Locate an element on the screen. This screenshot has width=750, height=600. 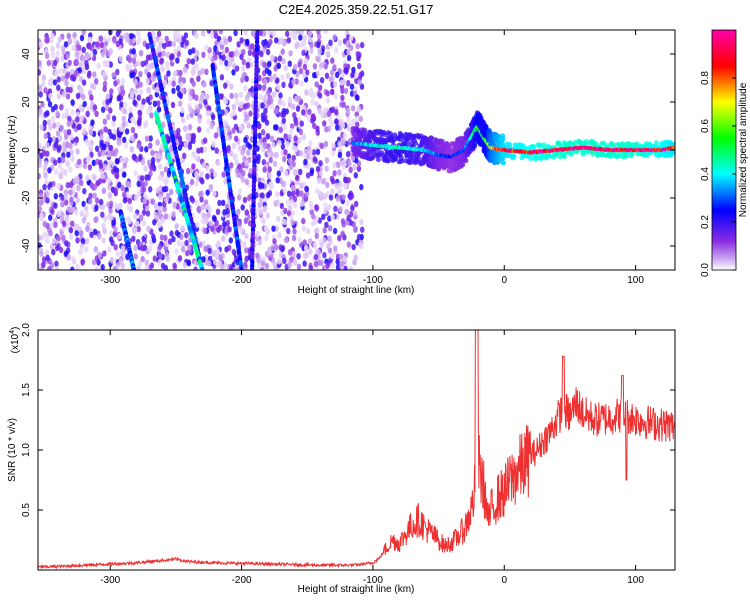
spectrogram-x-tick-label: -200 is located at coordinates (242, 280).